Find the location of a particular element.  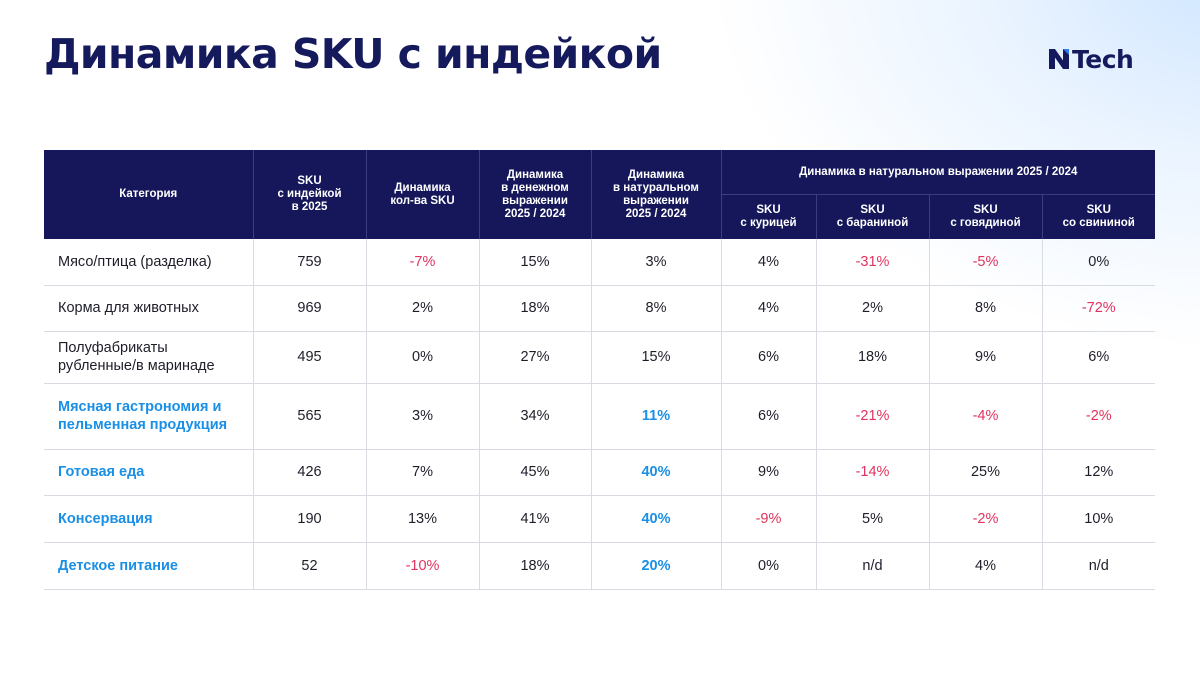

money-dynamics-cell: 34% is located at coordinates (534, 416).